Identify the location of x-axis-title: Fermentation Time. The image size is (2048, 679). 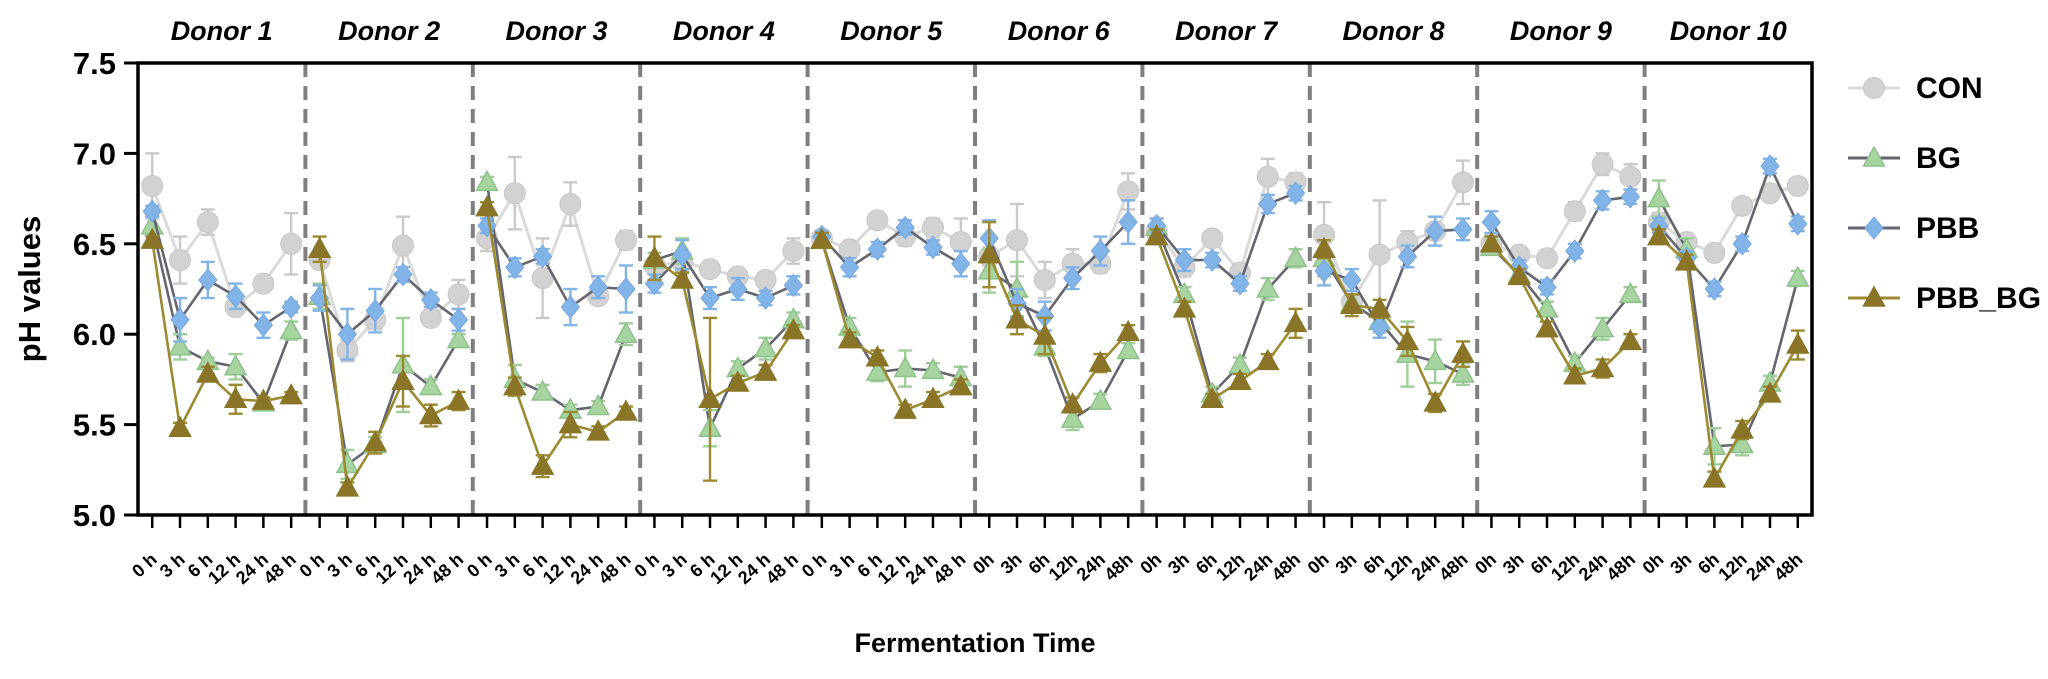
(974, 643).